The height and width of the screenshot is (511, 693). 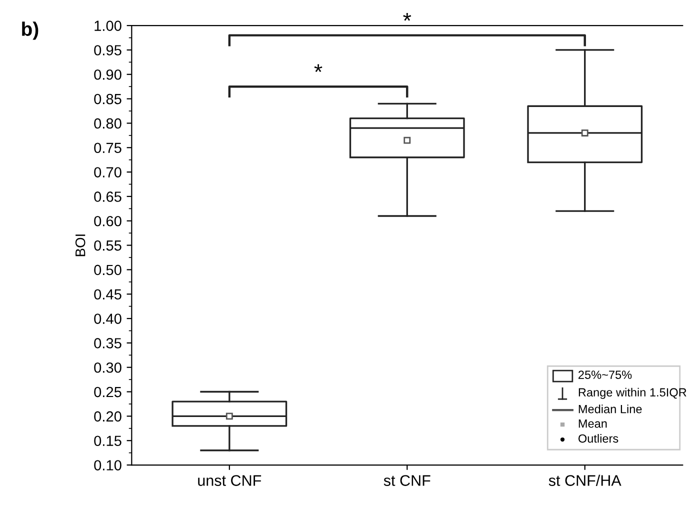 I want to click on annotation: *, so click(x=318, y=68).